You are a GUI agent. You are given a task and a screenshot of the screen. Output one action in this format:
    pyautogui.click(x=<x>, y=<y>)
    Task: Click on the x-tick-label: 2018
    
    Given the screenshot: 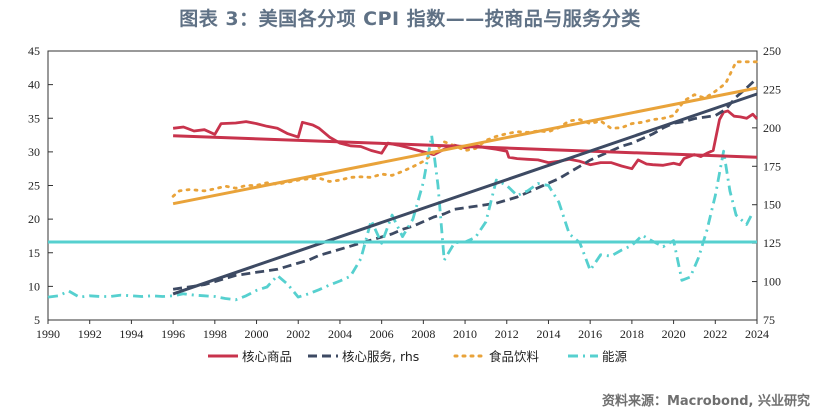 What is the action you would take?
    pyautogui.click(x=632, y=334)
    